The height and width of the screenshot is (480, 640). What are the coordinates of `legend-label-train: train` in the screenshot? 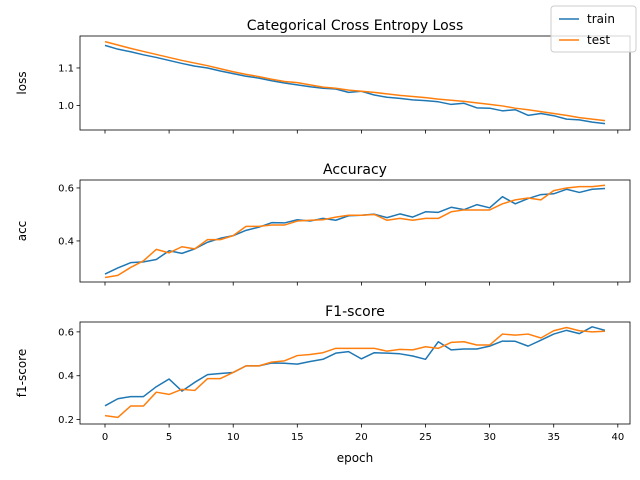 It's located at (601, 19).